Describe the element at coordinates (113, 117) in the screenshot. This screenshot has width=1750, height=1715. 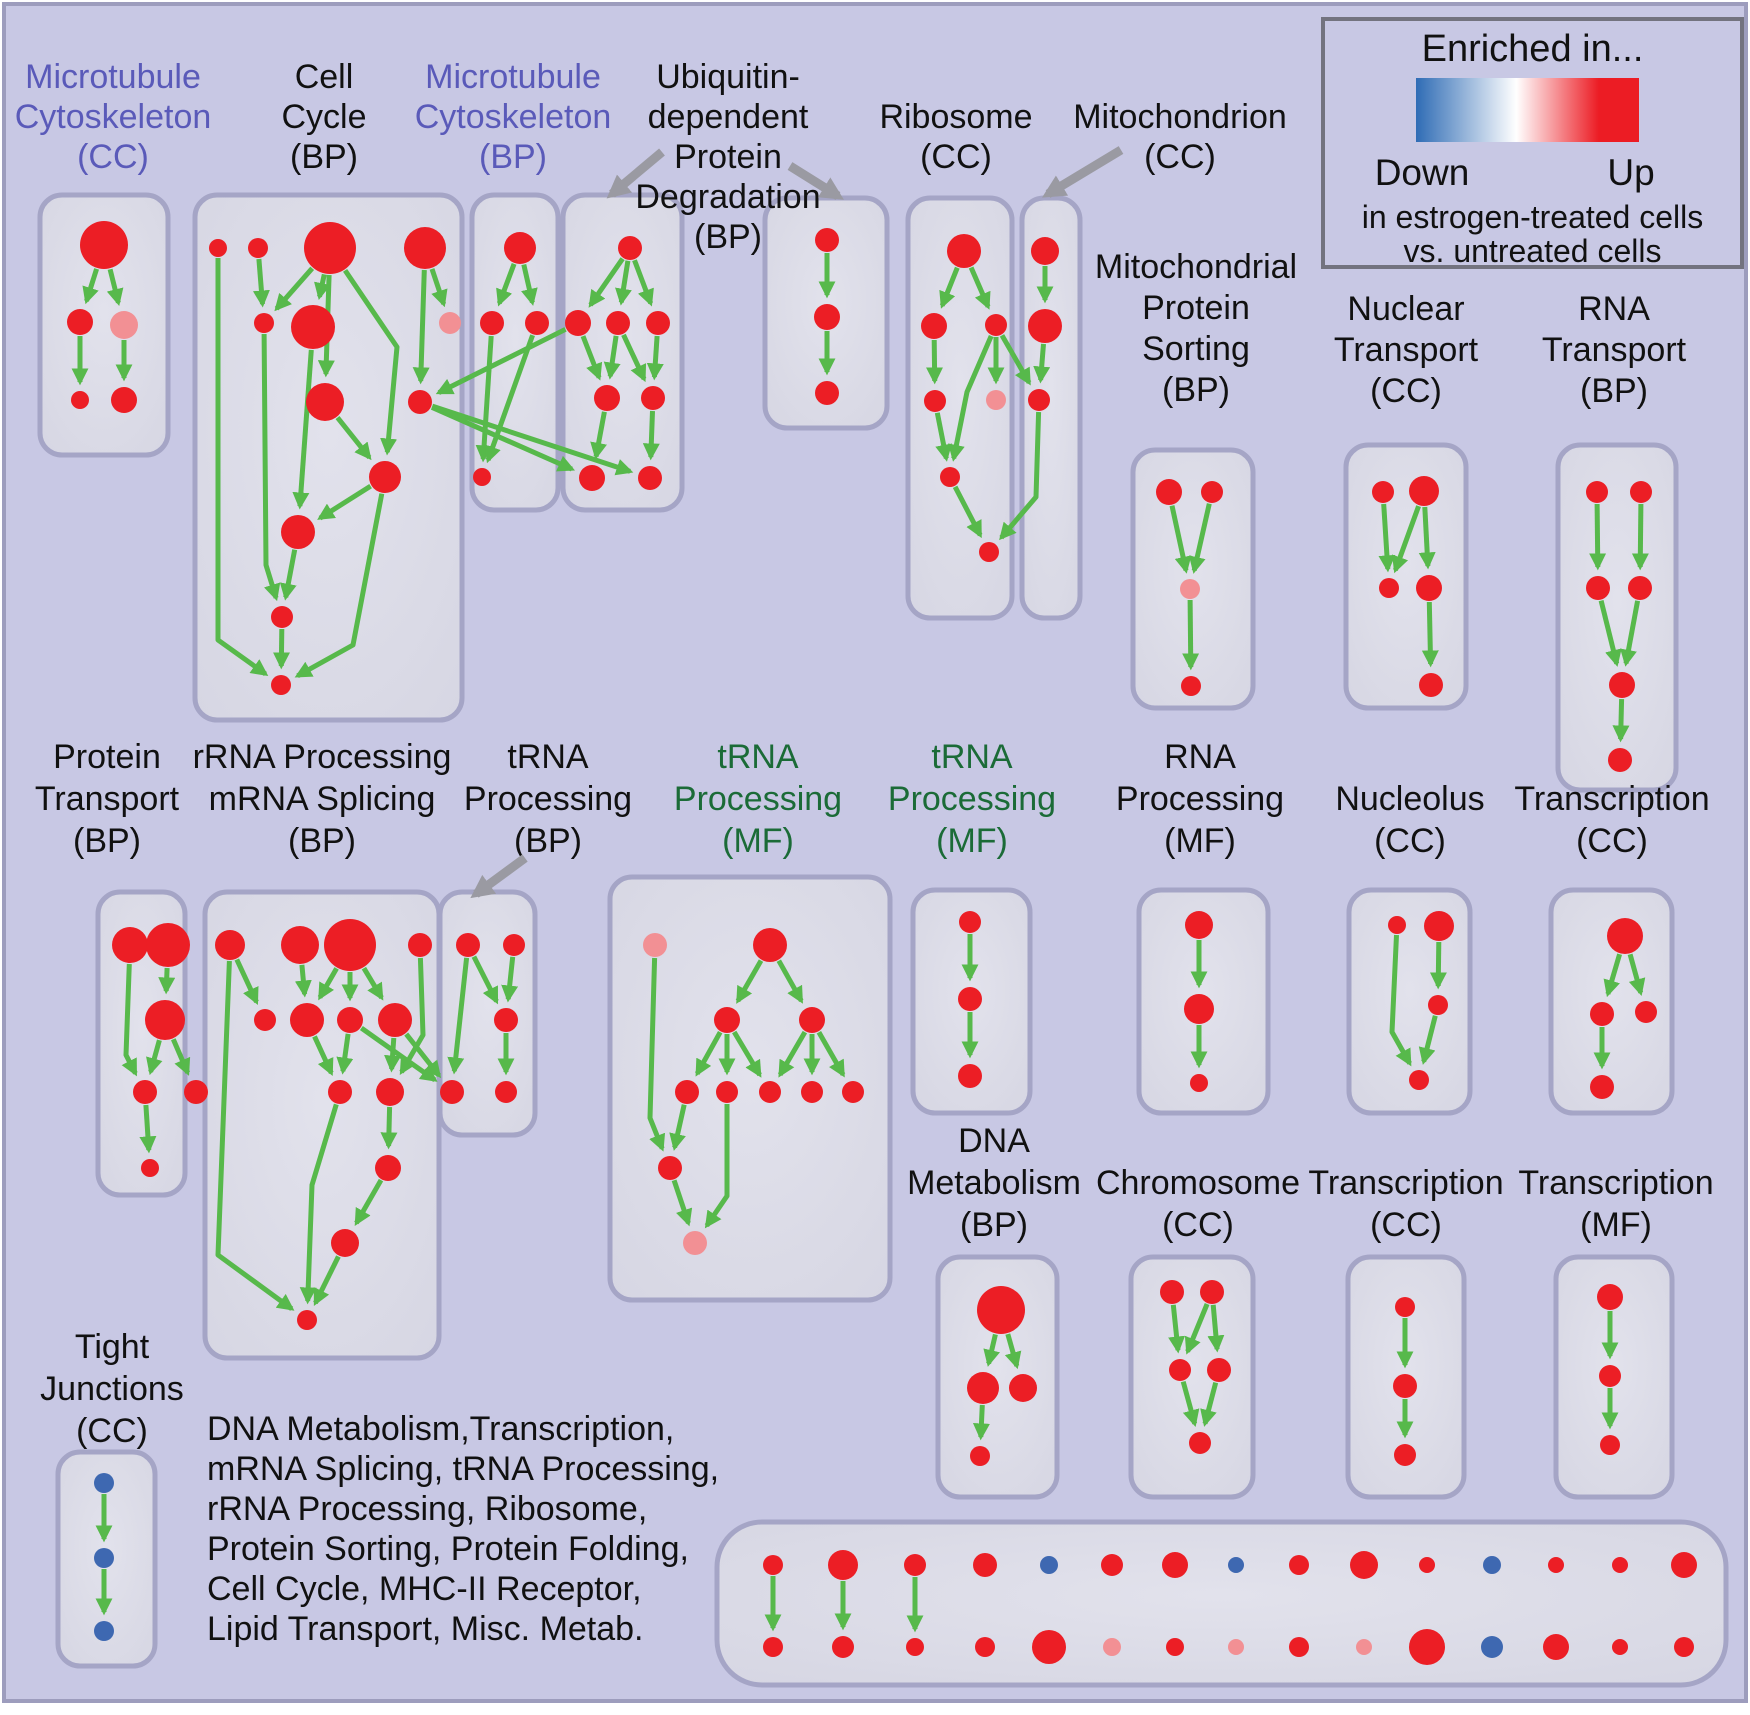
I see `cluster-label-microtubule-cc: Cytoskeleton` at that location.